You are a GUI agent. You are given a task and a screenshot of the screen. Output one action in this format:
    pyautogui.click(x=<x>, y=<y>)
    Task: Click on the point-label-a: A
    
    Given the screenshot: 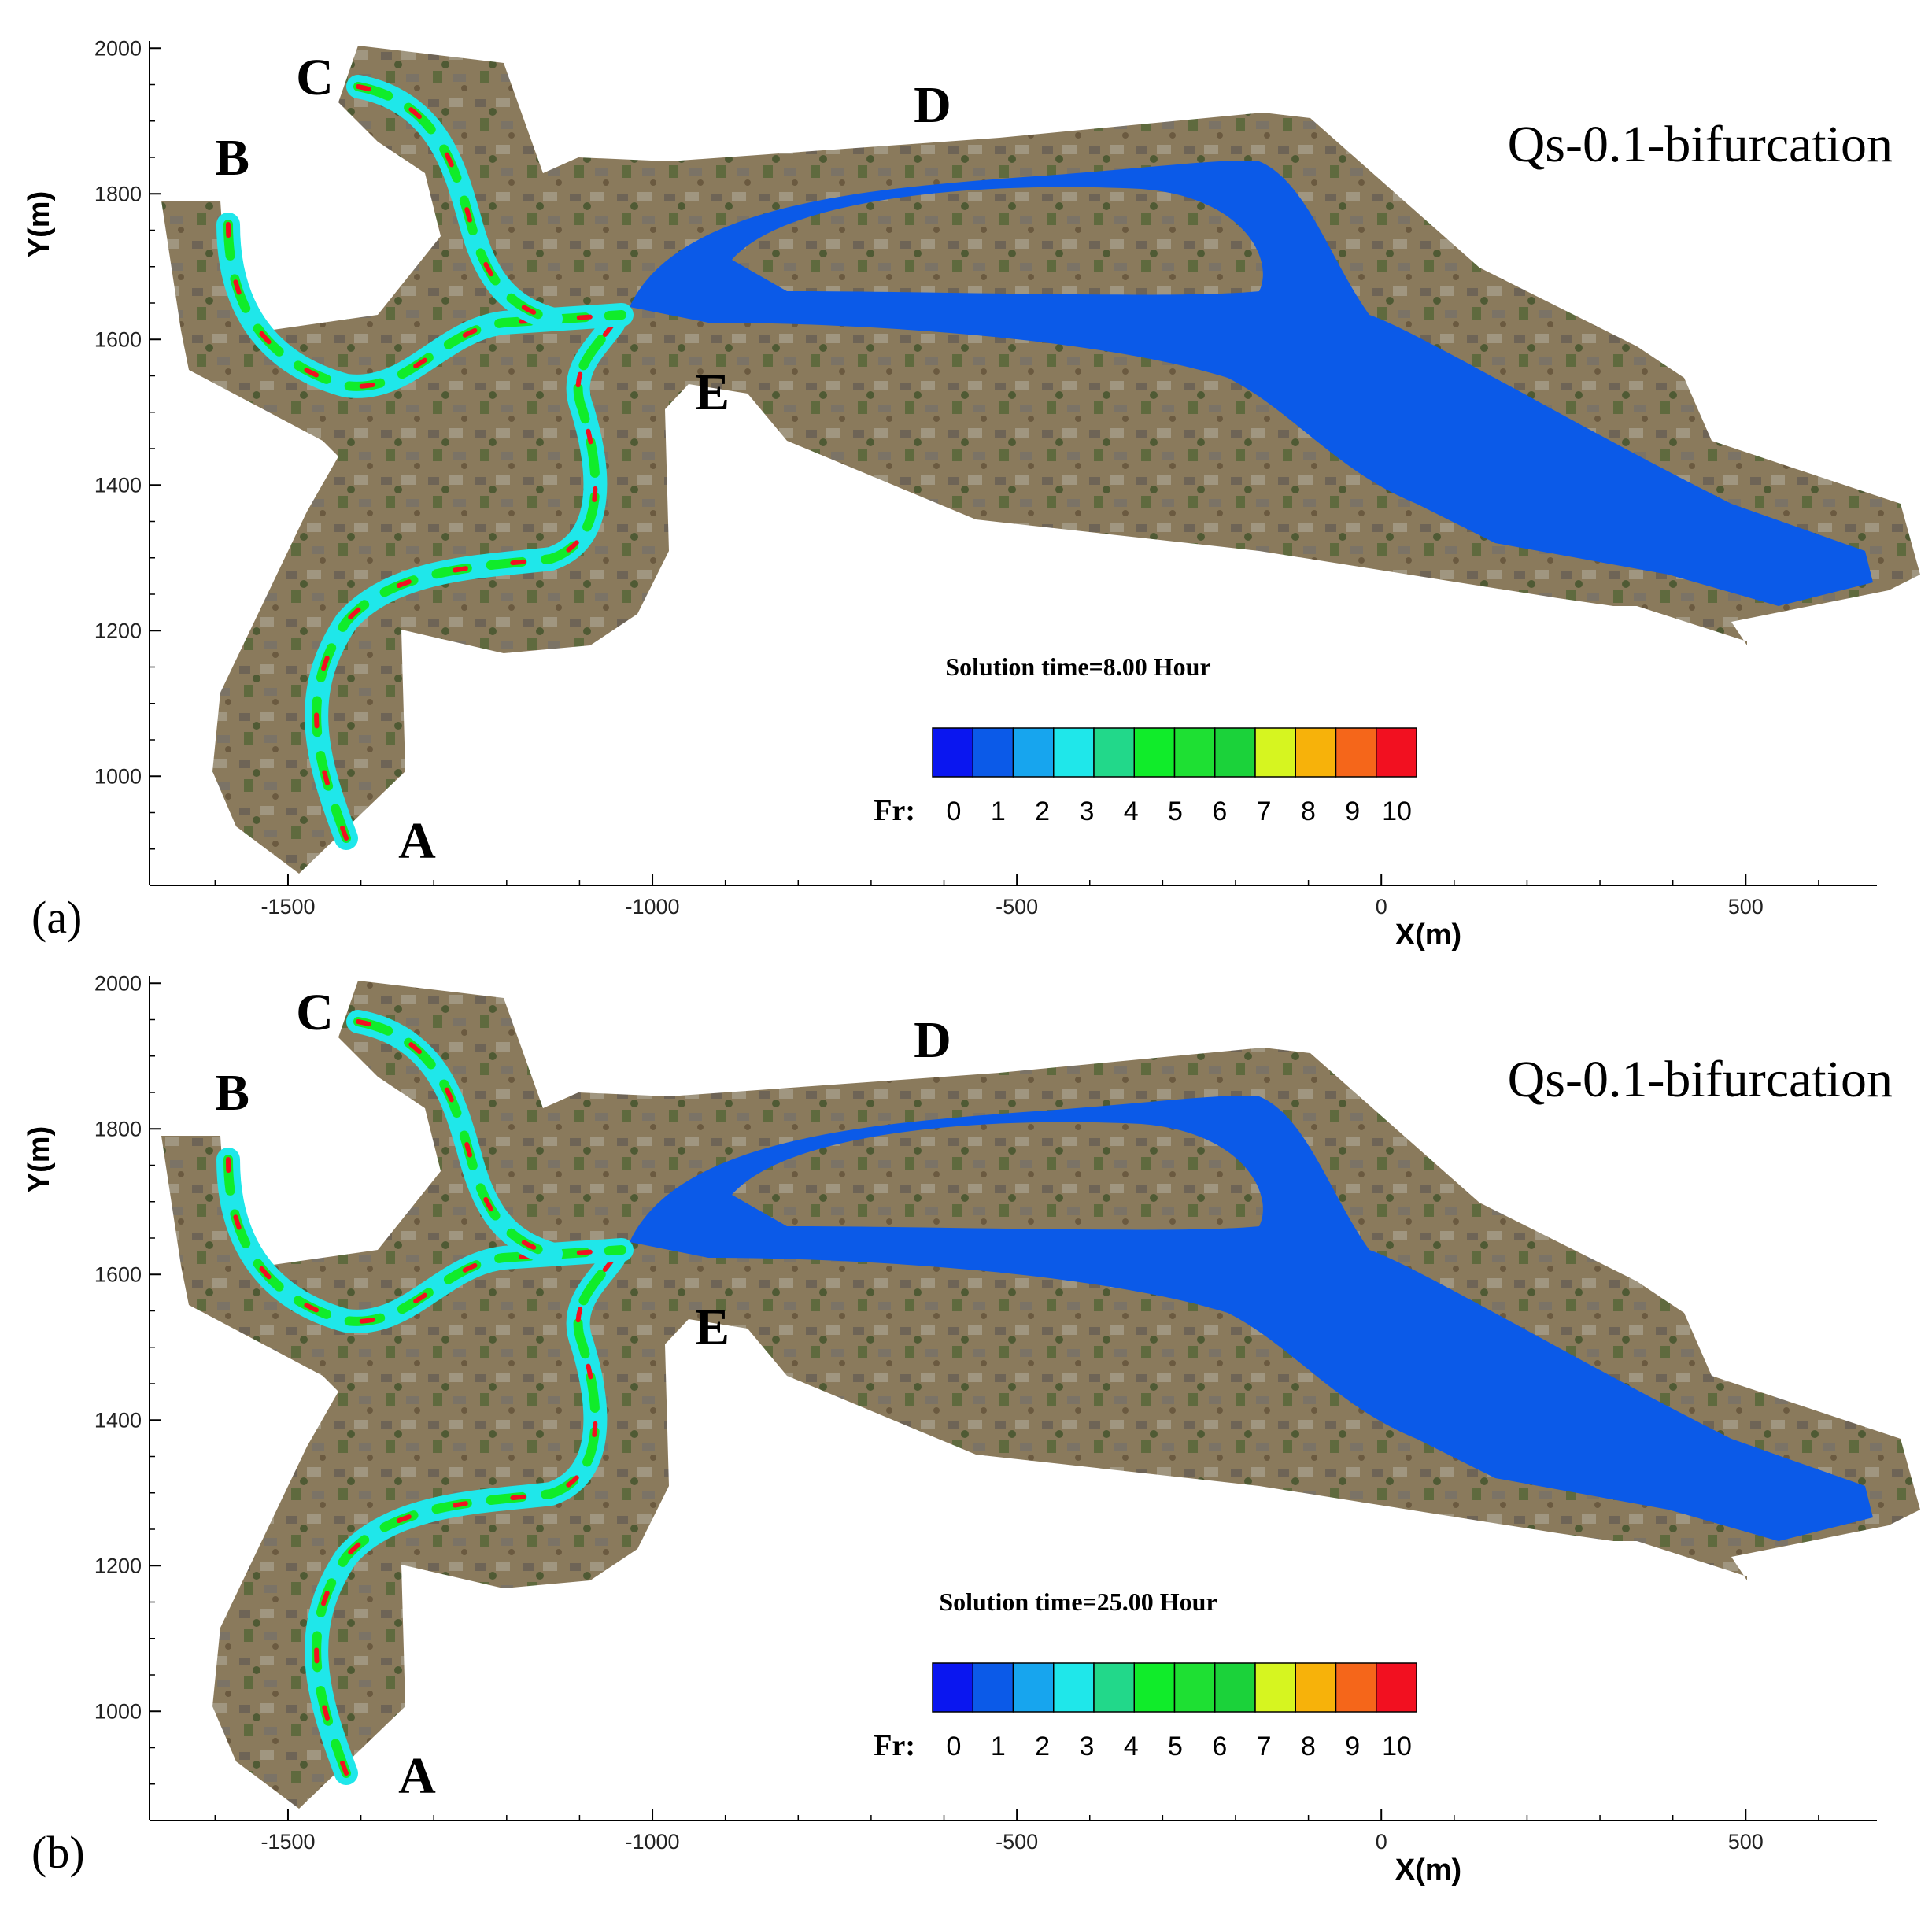 What is the action you would take?
    pyautogui.click(x=417, y=841)
    